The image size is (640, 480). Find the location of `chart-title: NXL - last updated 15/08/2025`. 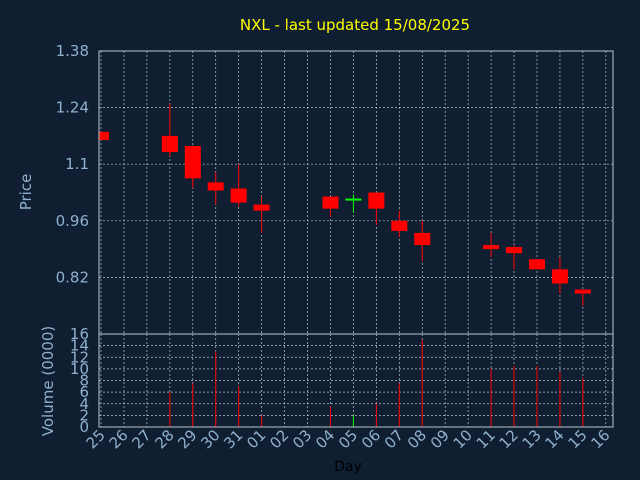

chart-title: NXL - last updated 15/08/2025 is located at coordinates (355, 25).